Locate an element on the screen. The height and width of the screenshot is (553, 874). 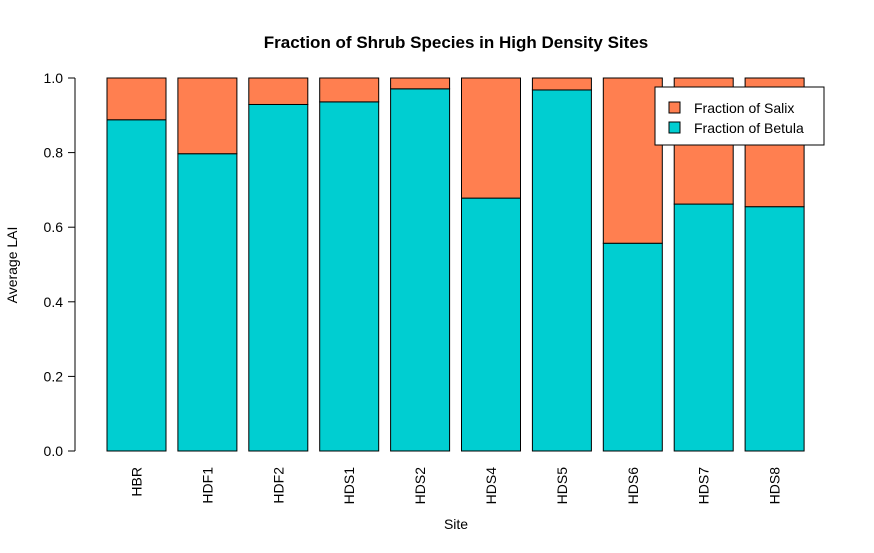
x-tick-label: HDF2 is located at coordinates (278, 485).